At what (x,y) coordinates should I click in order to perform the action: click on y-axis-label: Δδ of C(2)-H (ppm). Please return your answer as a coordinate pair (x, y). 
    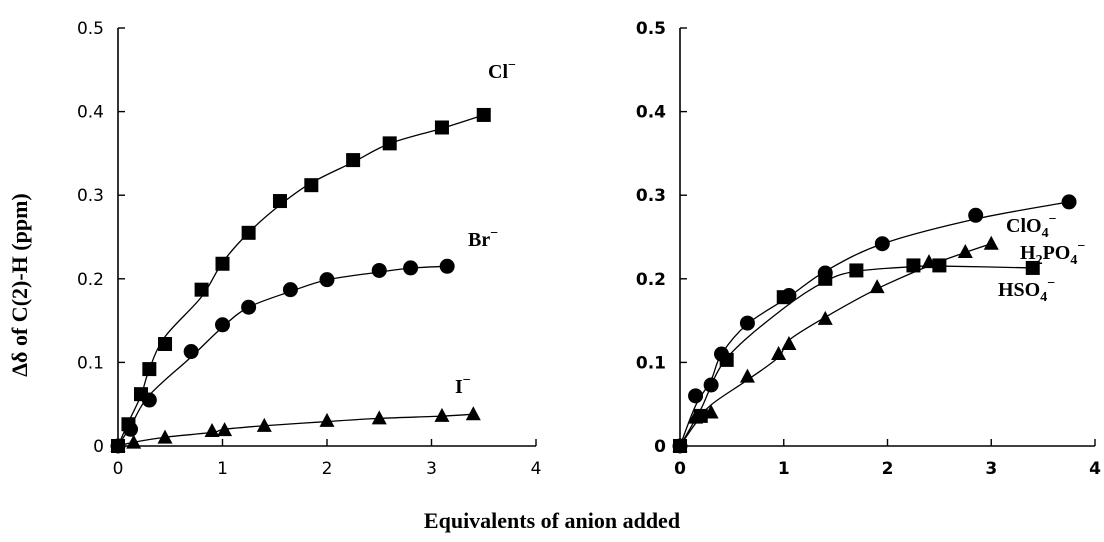
    Looking at the image, I should click on (19, 284).